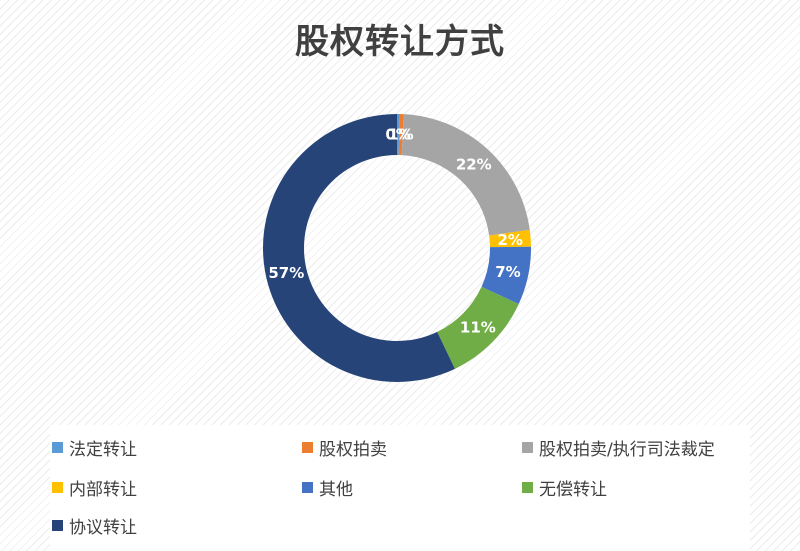 The image size is (800, 551). Describe the element at coordinates (573, 490) in the screenshot. I see `legend-label: 无偿转让` at that location.